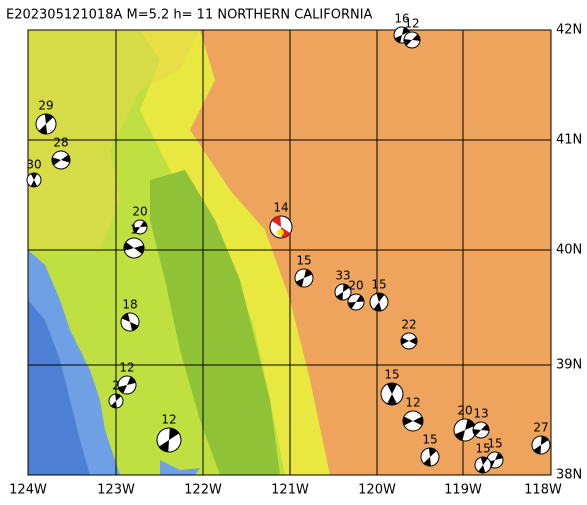  What do you see at coordinates (408, 325) in the screenshot?
I see `depth-label: 22` at bounding box center [408, 325].